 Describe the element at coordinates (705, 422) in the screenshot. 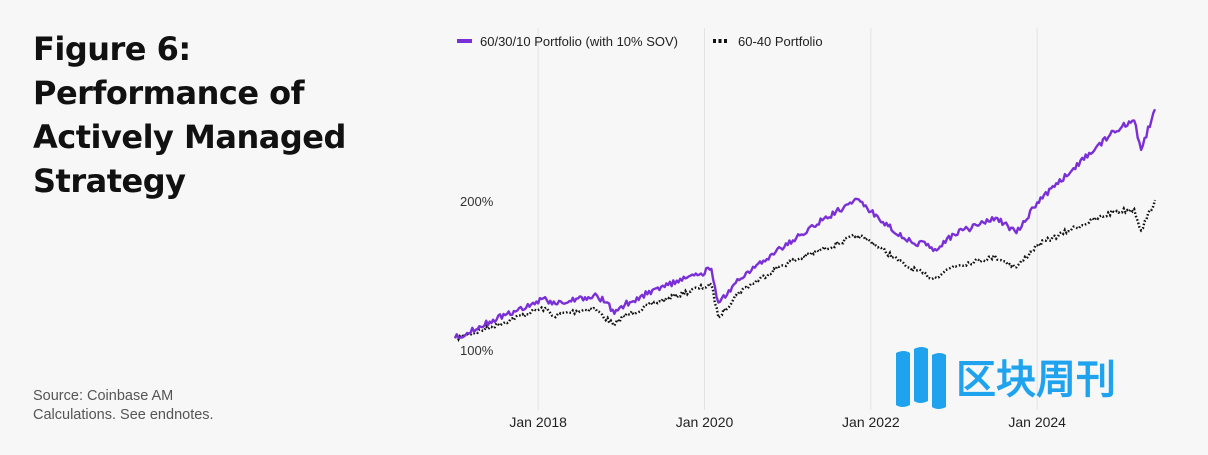

I see `x-tick-label: Jan 2020` at that location.